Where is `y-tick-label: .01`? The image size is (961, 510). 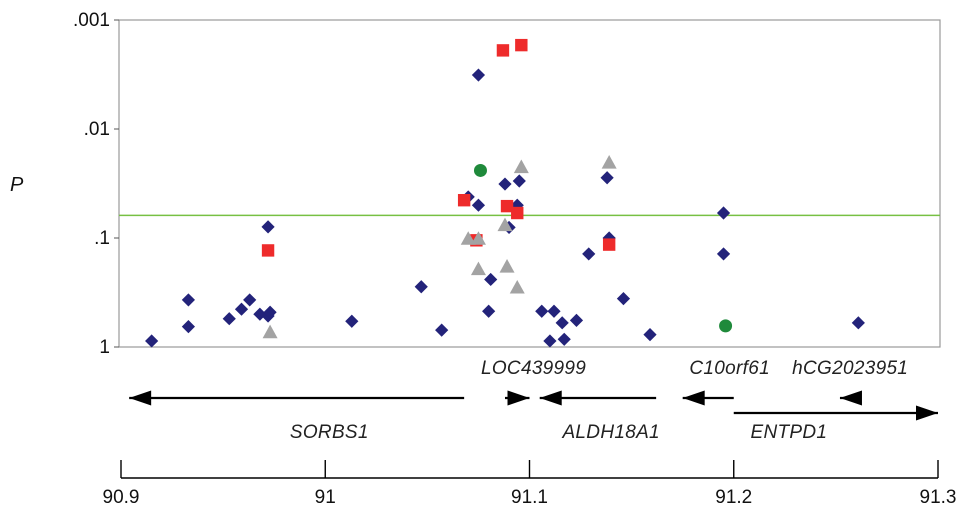 y-tick-label: .01 is located at coordinates (97, 129).